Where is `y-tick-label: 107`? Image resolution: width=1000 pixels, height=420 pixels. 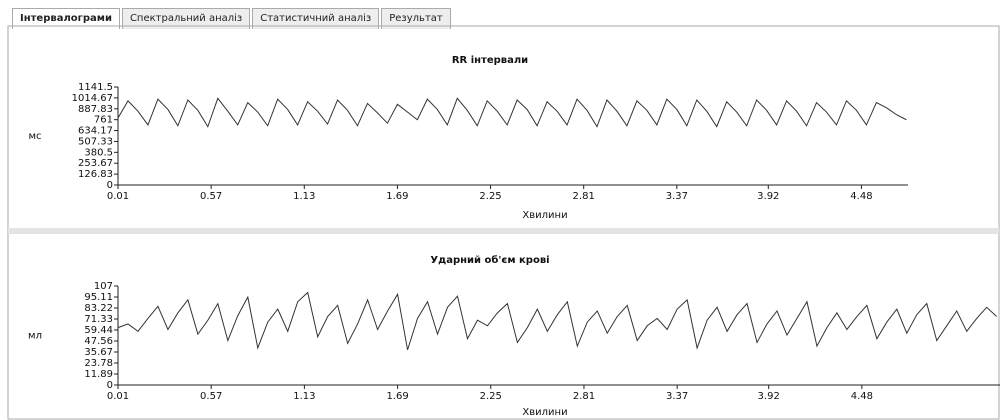
y-tick-label: 107 is located at coordinates (103, 286).